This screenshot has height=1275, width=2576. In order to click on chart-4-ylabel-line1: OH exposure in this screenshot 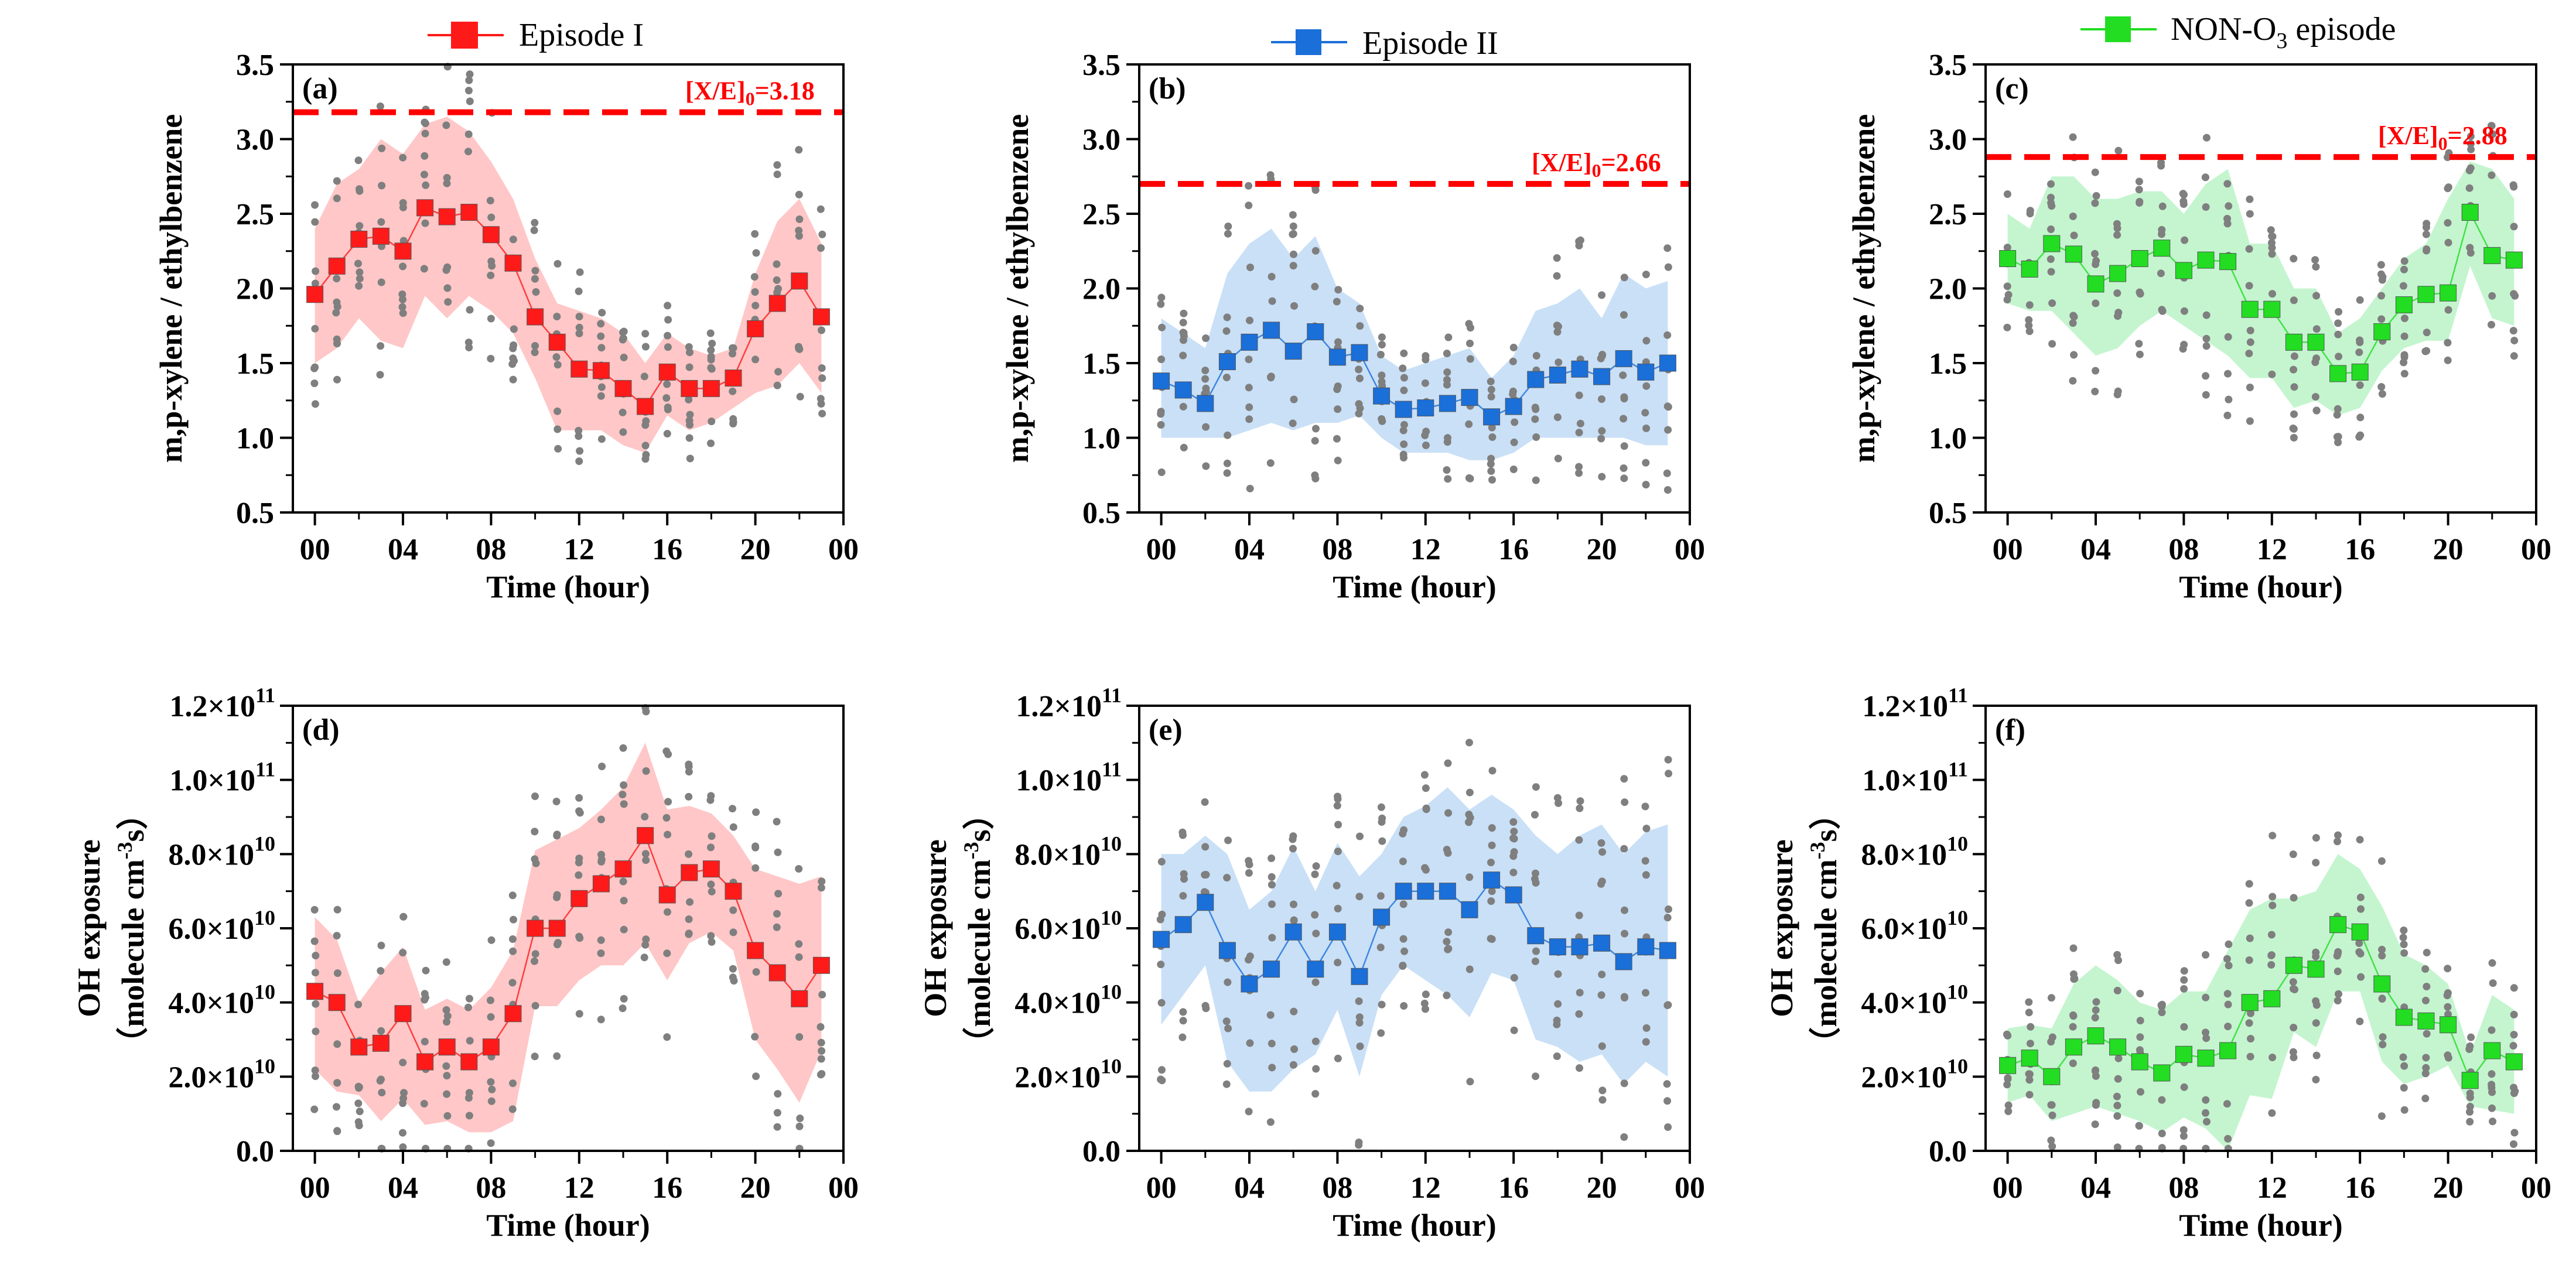, I will do `click(89, 928)`.